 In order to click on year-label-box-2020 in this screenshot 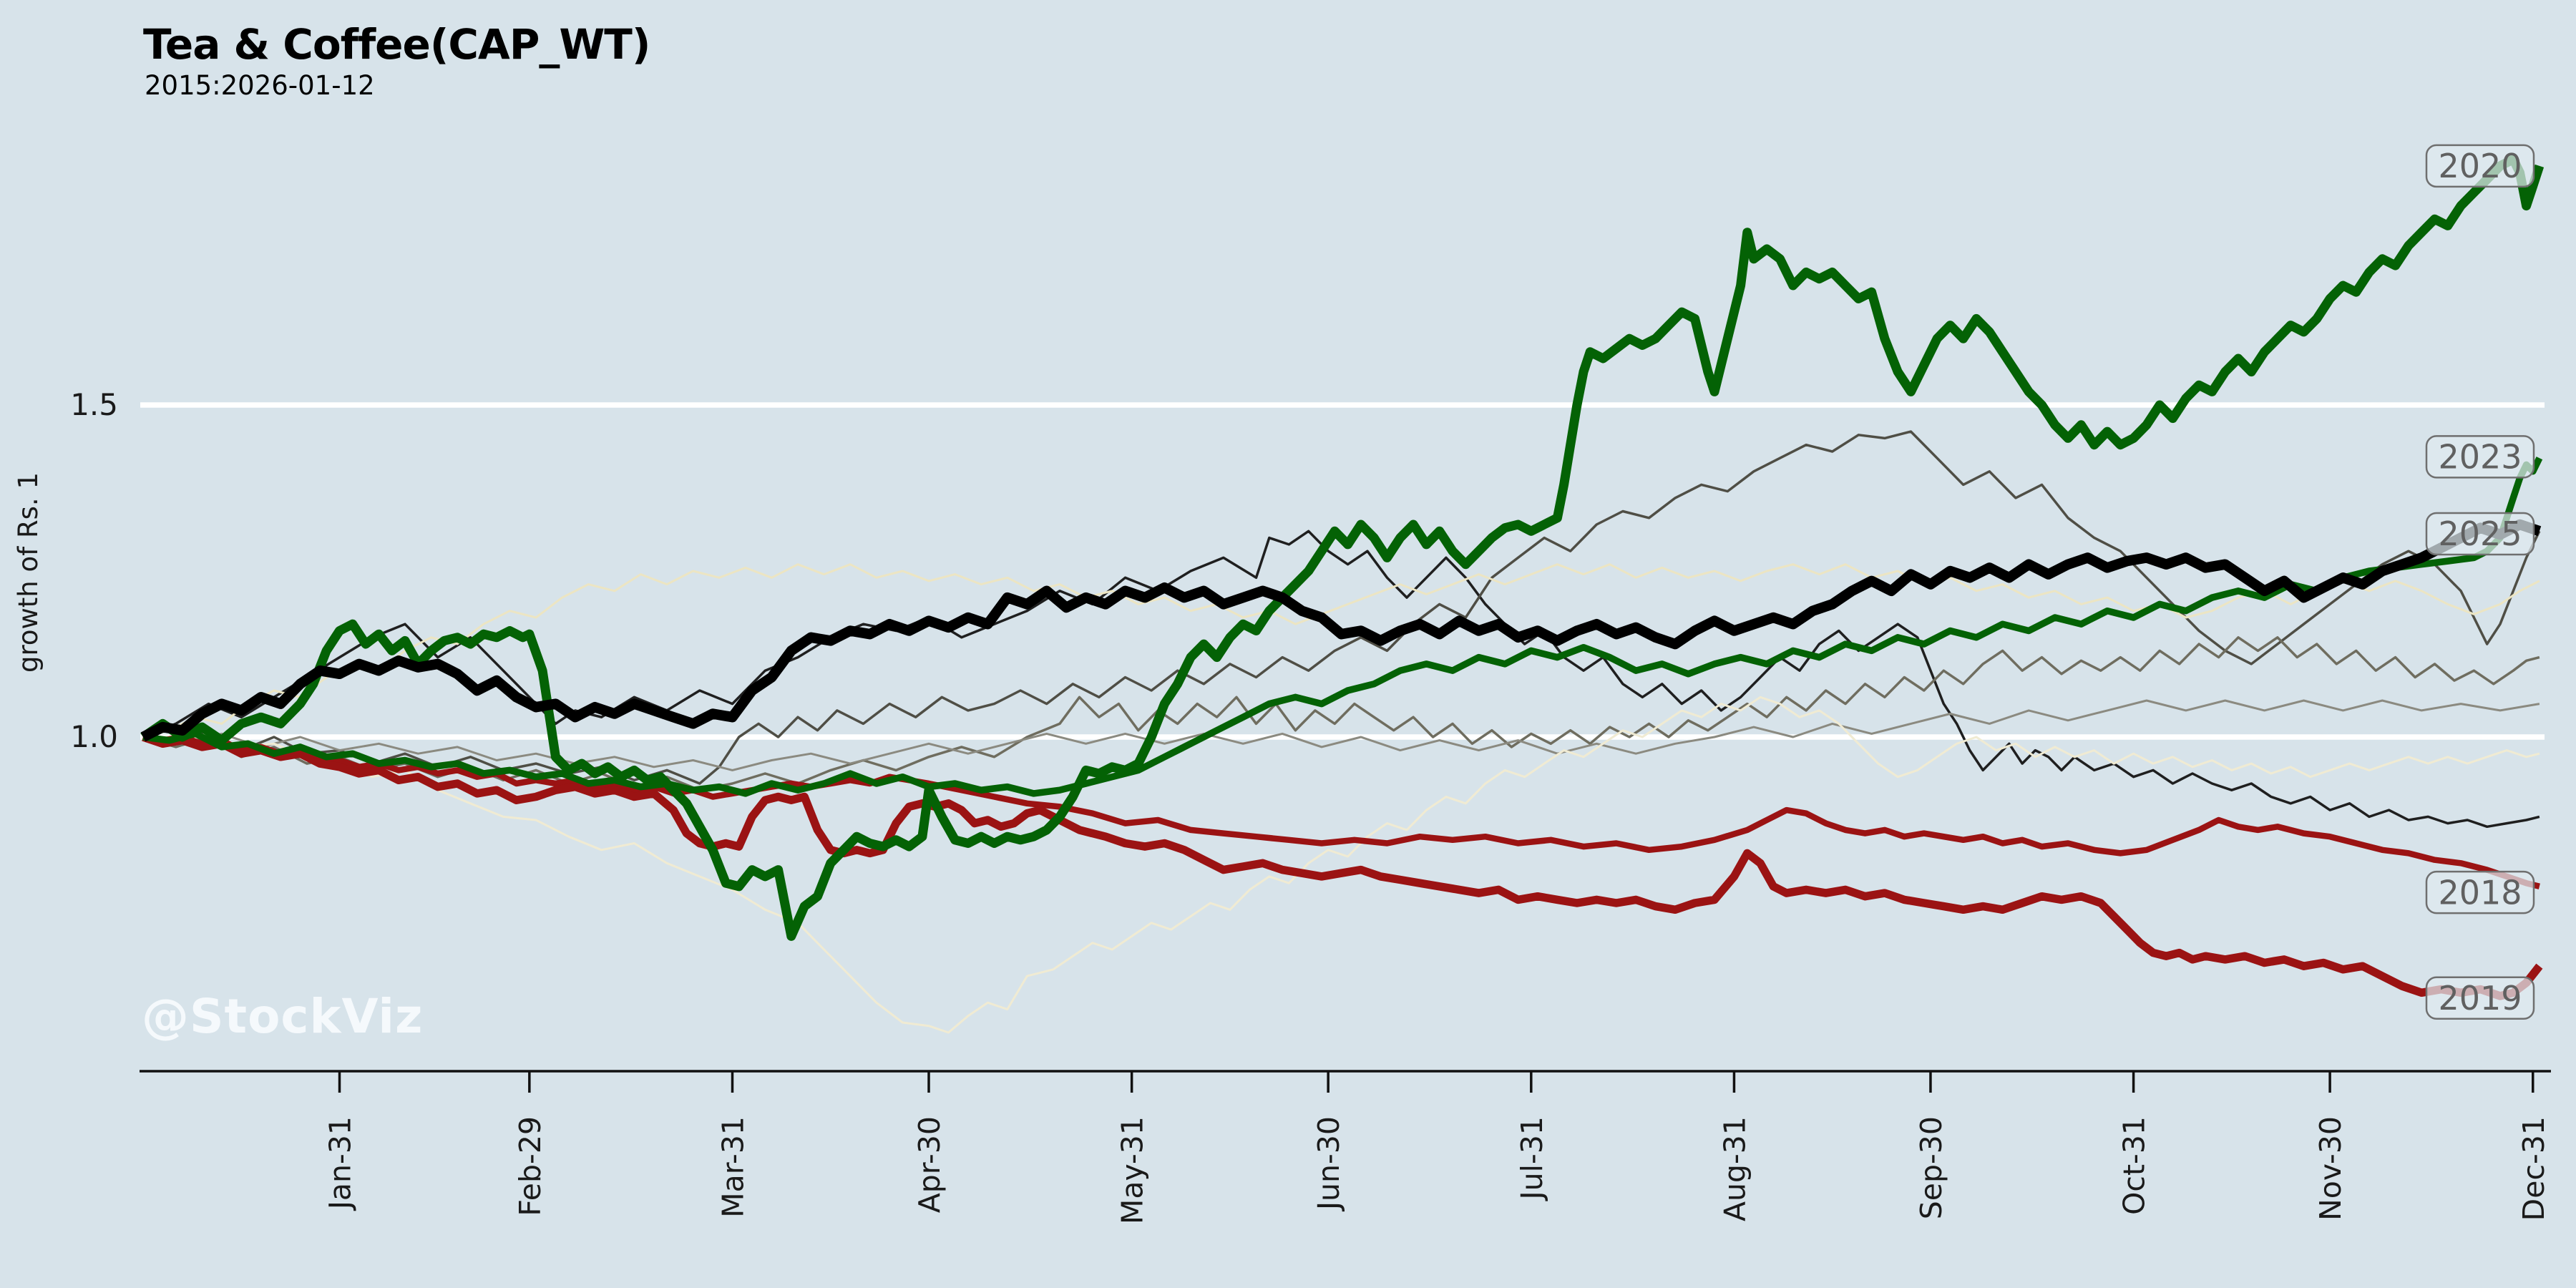, I will do `click(2480, 166)`.